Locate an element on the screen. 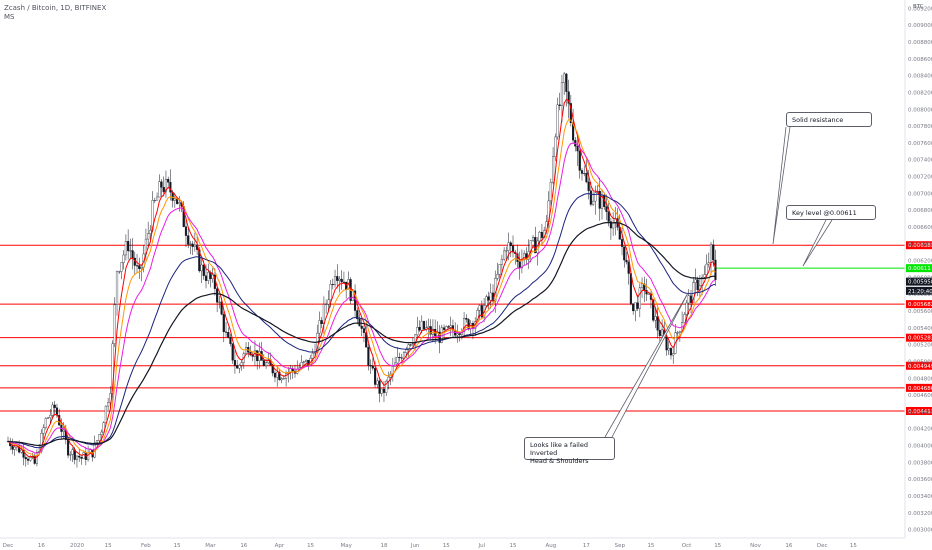  time-tick-label: Feb is located at coordinates (146, 546).